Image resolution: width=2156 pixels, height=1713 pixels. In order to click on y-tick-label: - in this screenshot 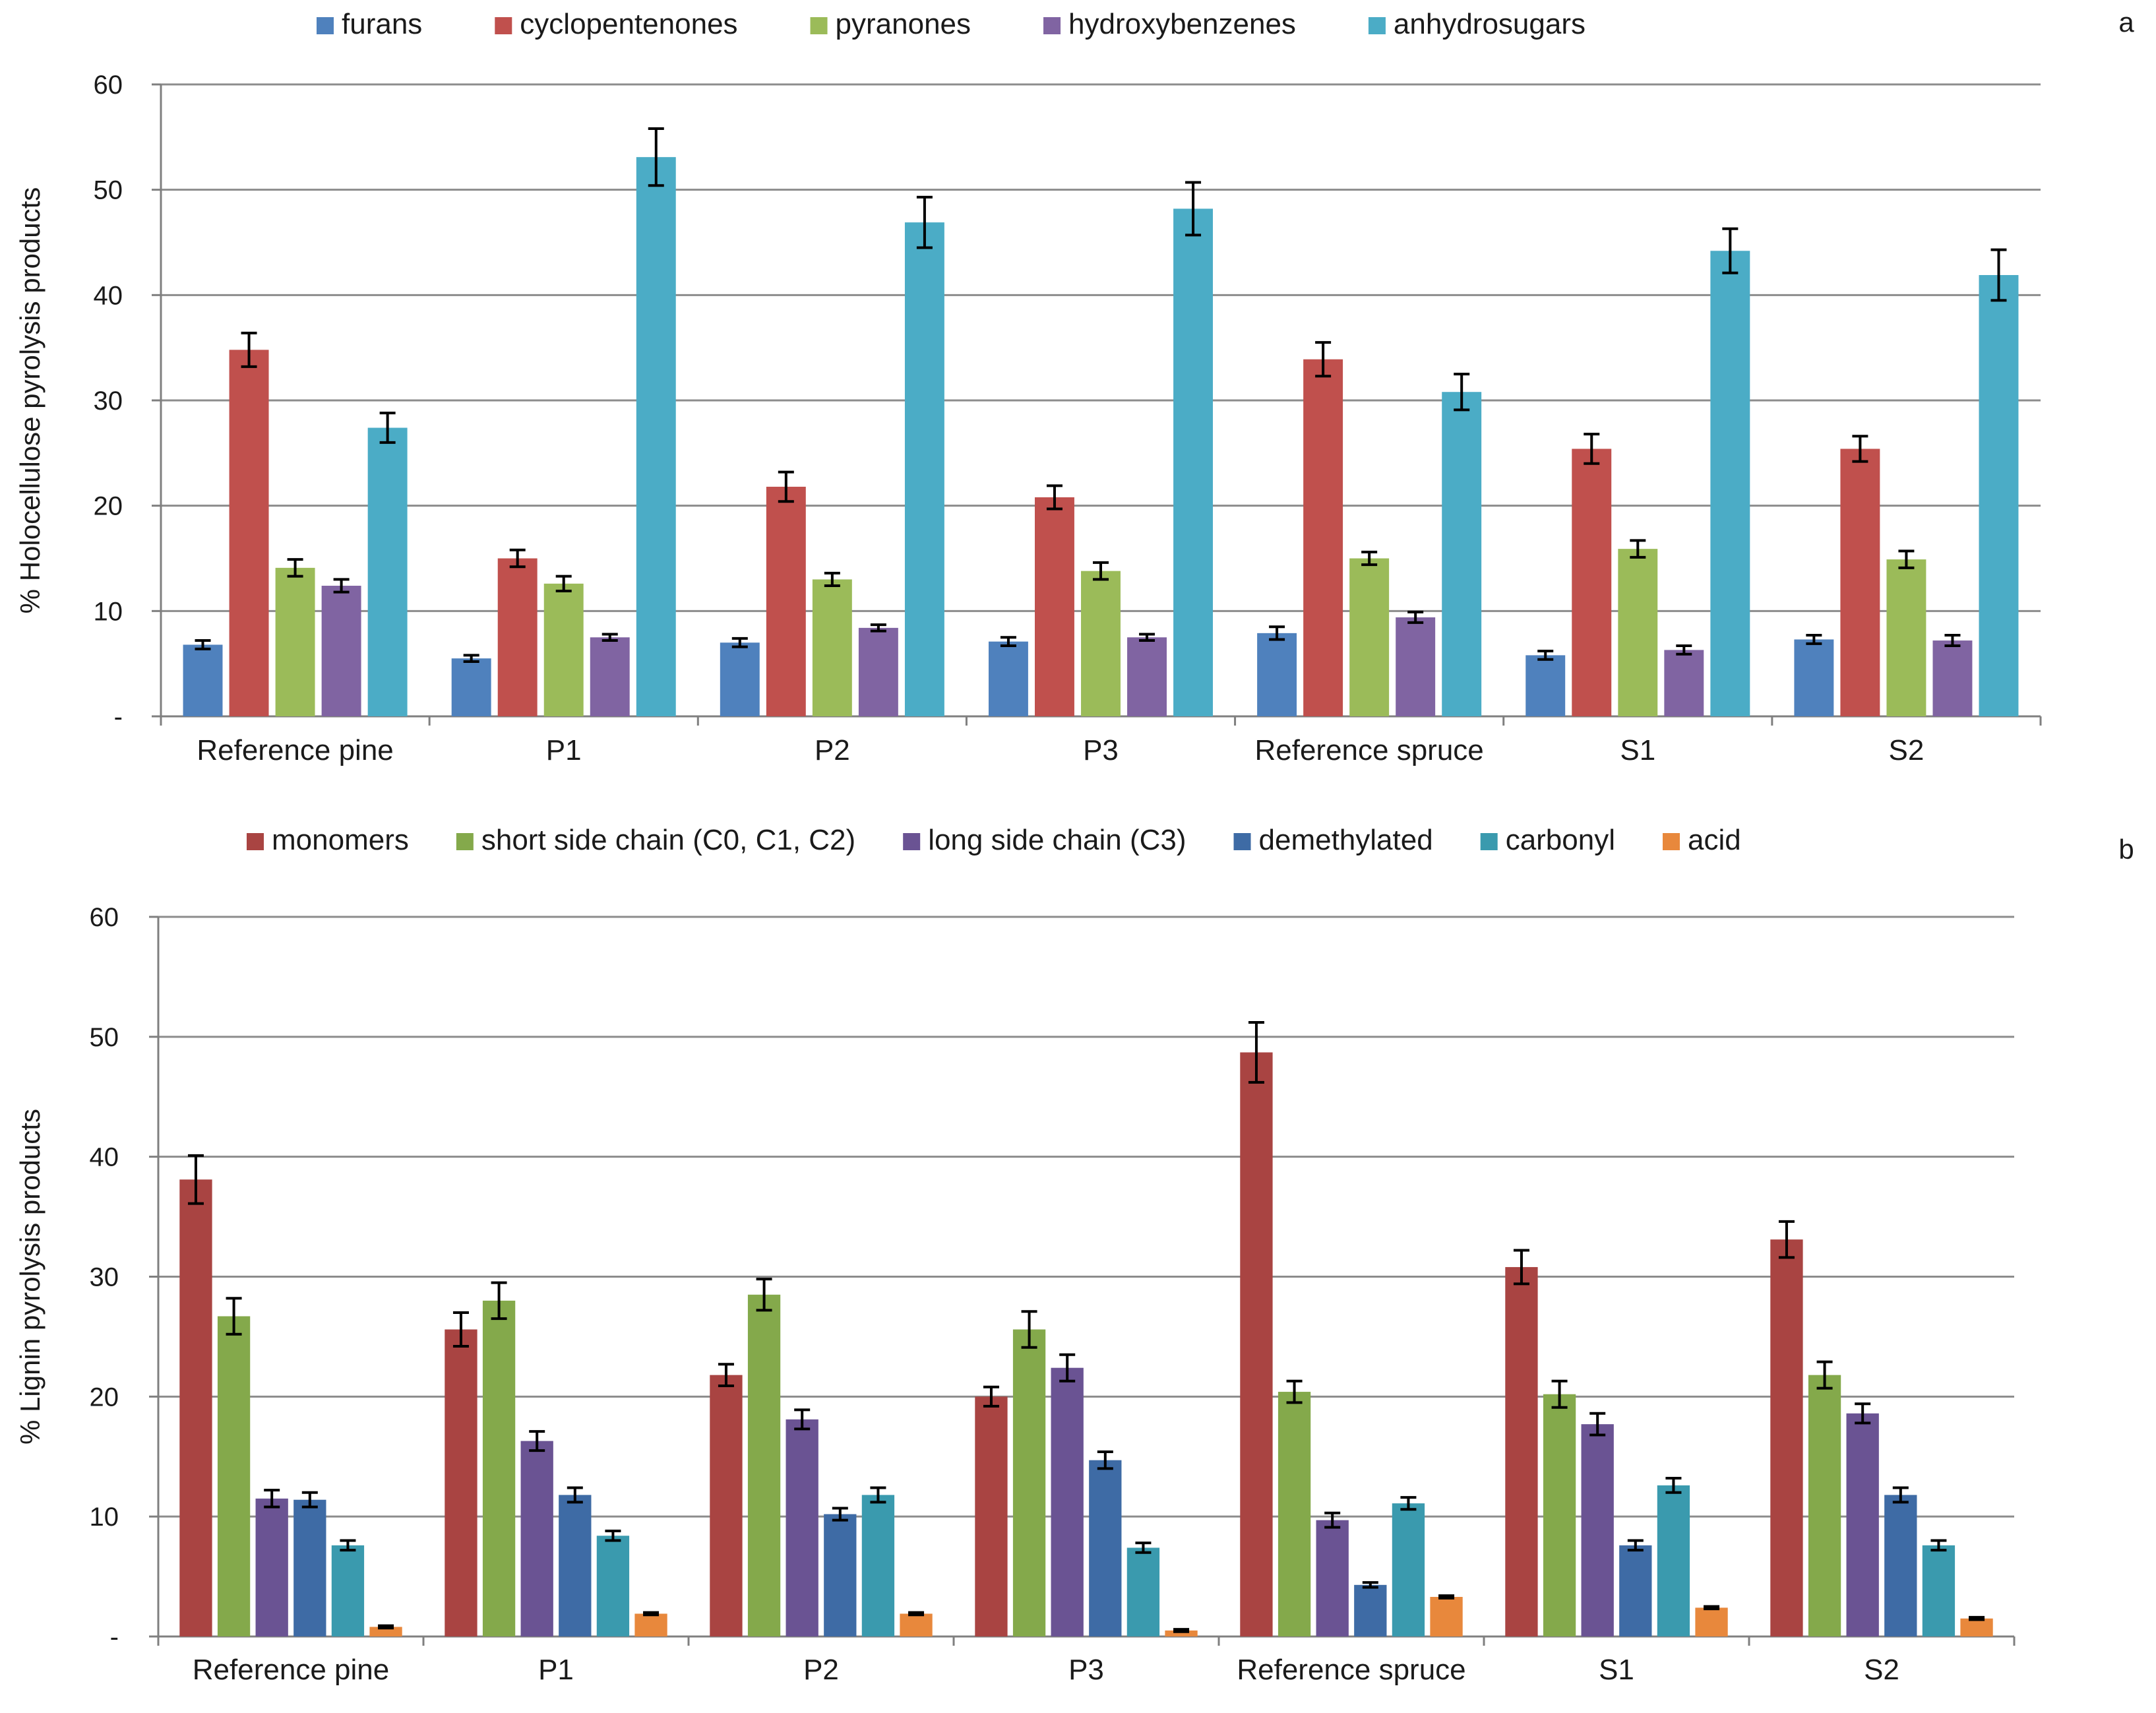, I will do `click(118, 717)`.